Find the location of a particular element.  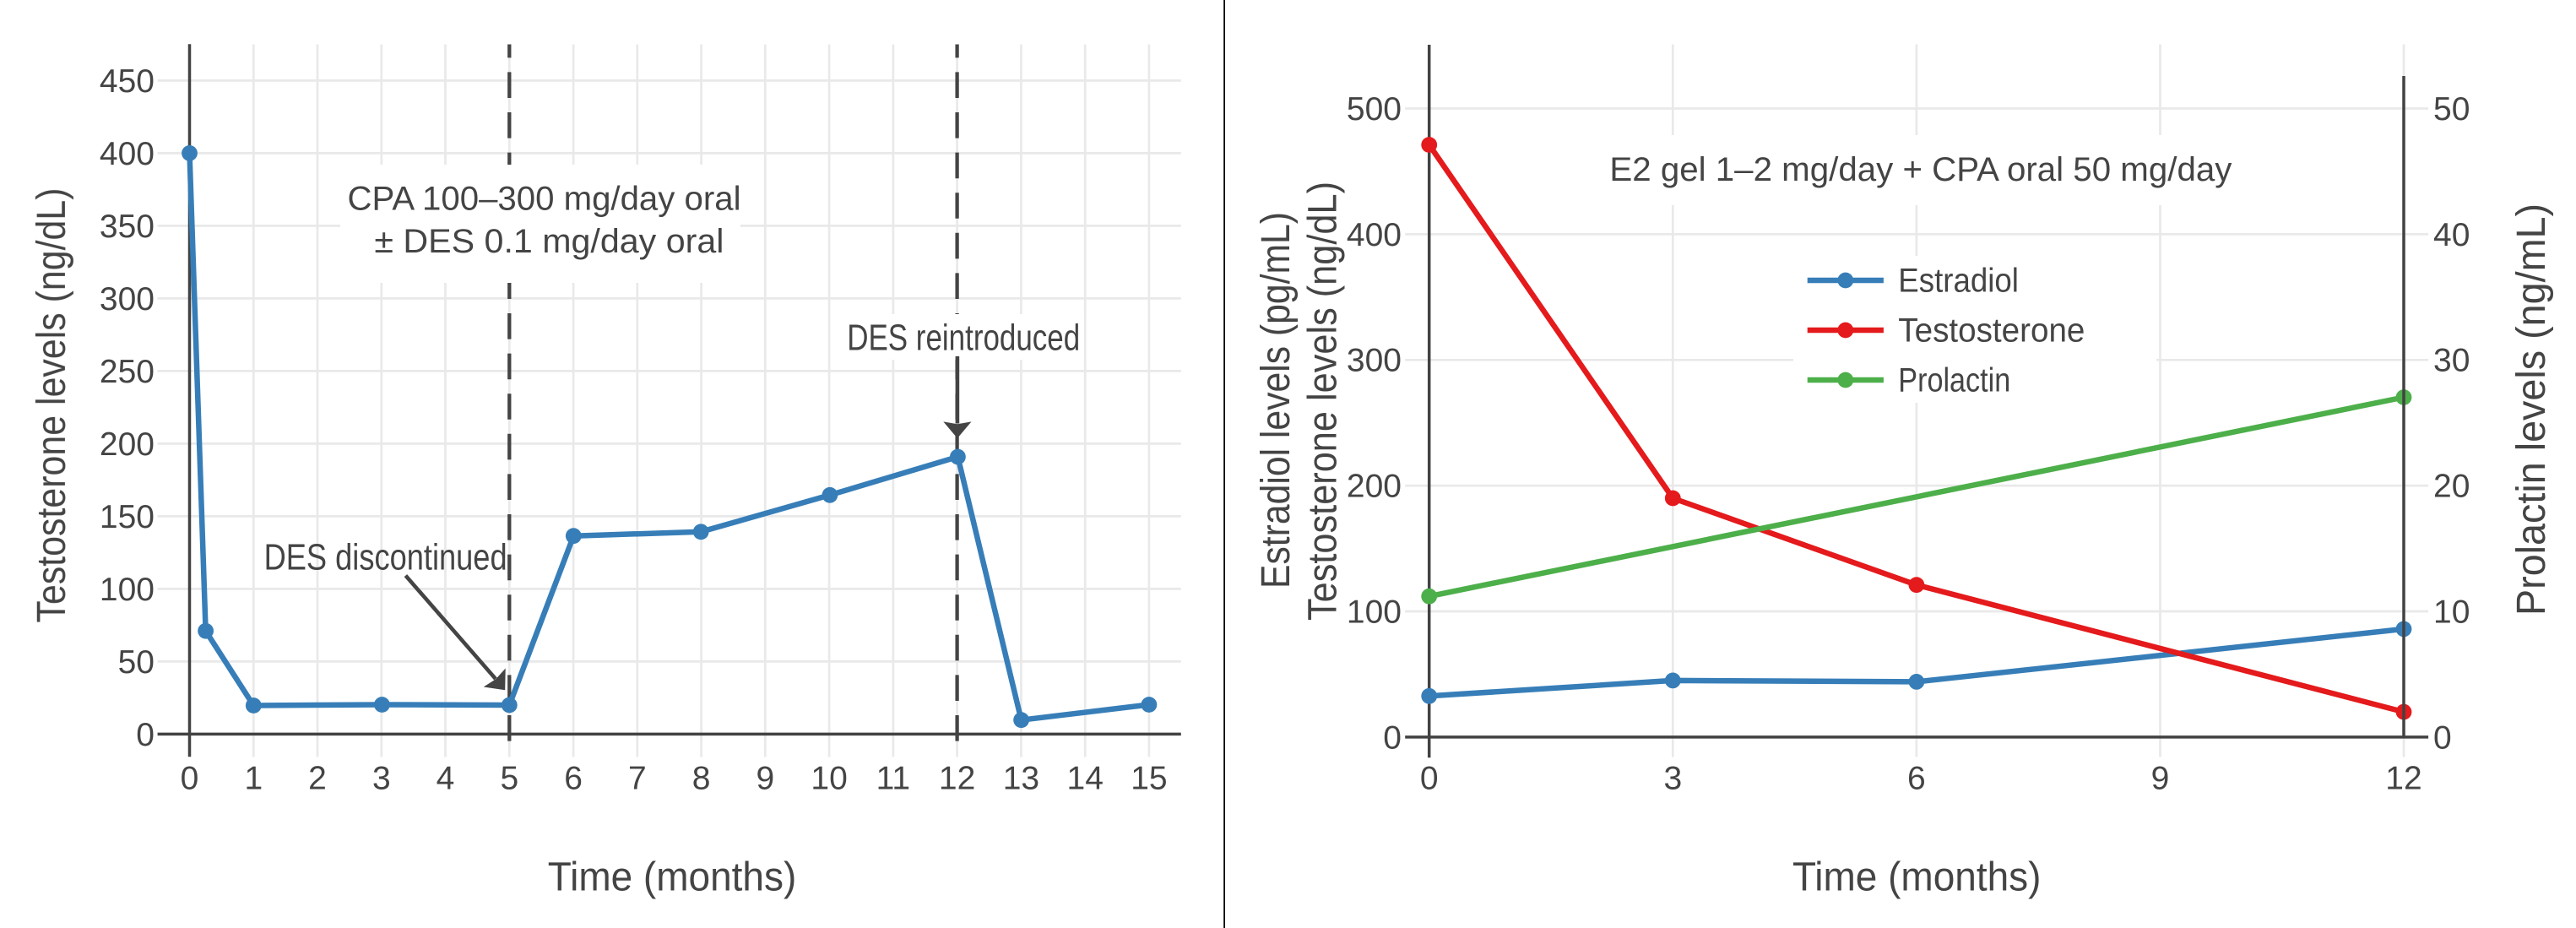

svg-text: 20 is located at coordinates (2451, 487).